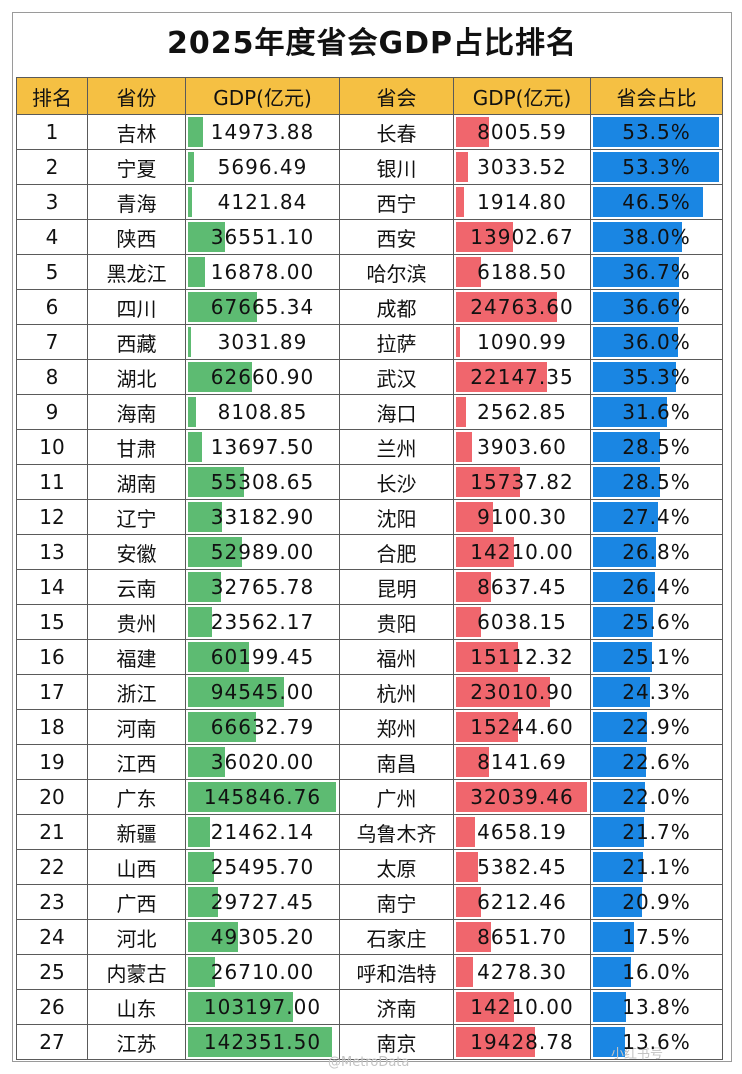  Describe the element at coordinates (262, 832) in the screenshot. I see `province-gdp-cell: 21462.14` at that location.